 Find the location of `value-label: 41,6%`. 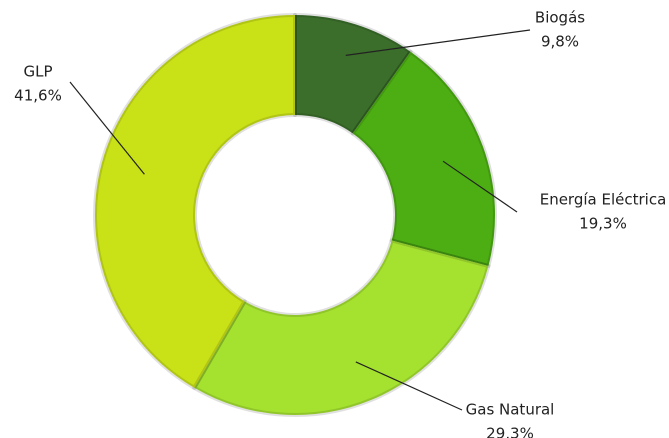

value-label: 41,6% is located at coordinates (38, 96).